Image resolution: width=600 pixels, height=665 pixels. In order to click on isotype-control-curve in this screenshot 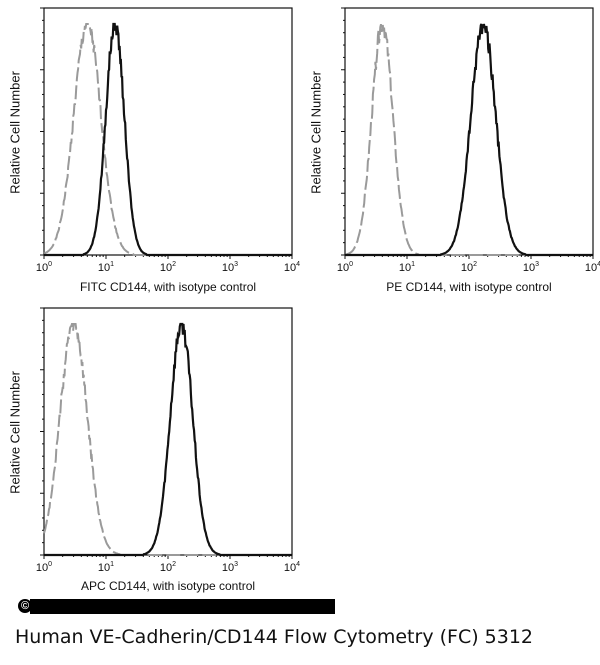, I will do `click(167, 139)`.